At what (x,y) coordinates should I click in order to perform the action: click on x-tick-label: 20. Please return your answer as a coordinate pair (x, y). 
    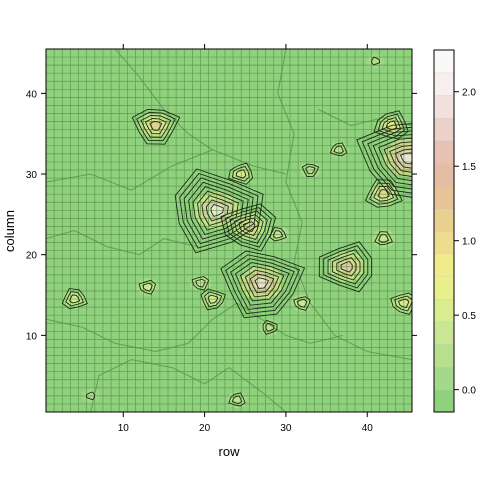
    Looking at the image, I should click on (205, 428).